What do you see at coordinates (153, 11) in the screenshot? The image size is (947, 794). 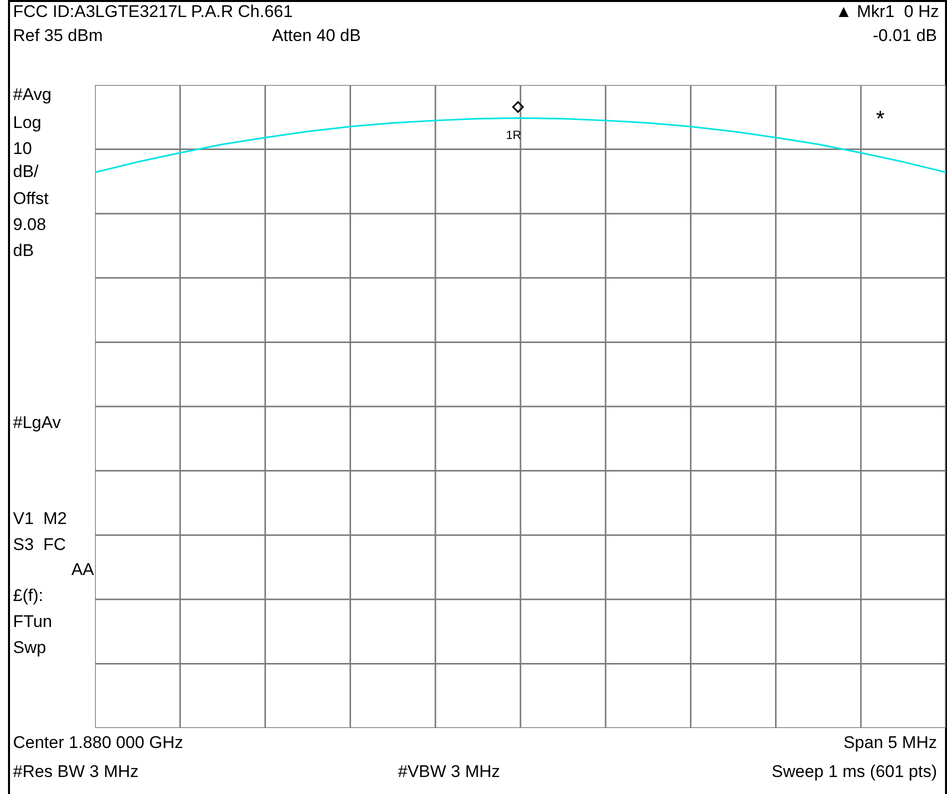 I see `chart-title: FCC ID:A3LGTE3217L P.A.R Ch.661` at bounding box center [153, 11].